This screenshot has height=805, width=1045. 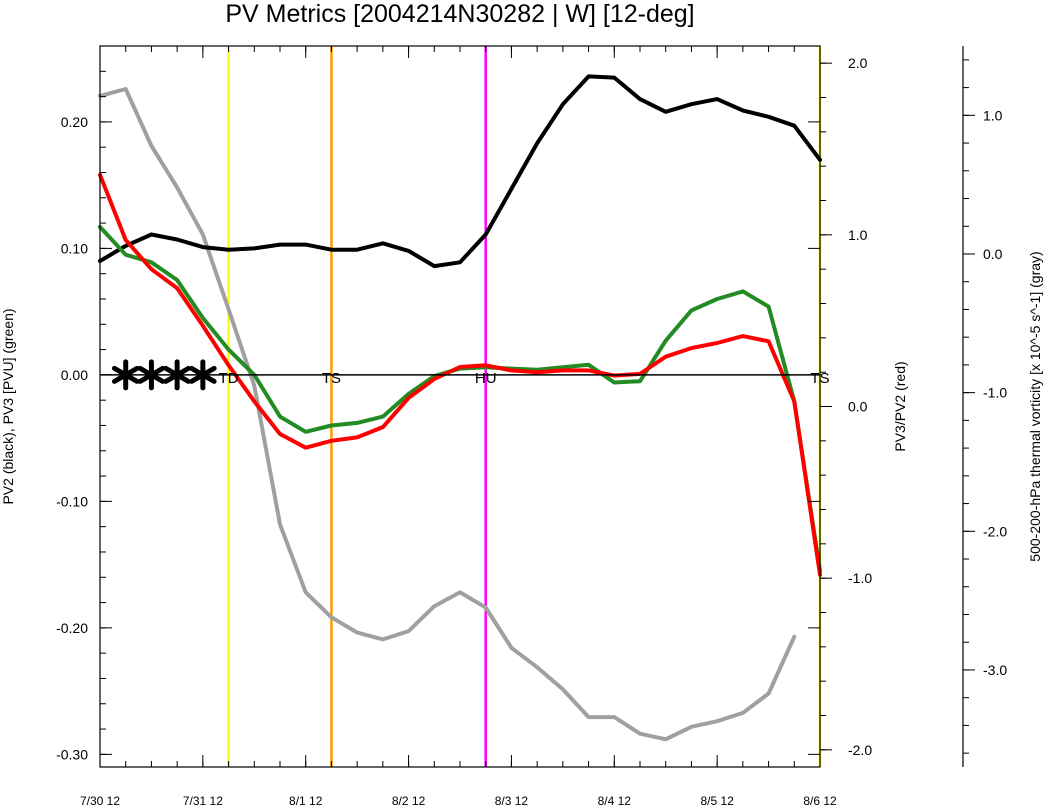 I want to click on y-right2-tick-label: -1.0, so click(x=995, y=393).